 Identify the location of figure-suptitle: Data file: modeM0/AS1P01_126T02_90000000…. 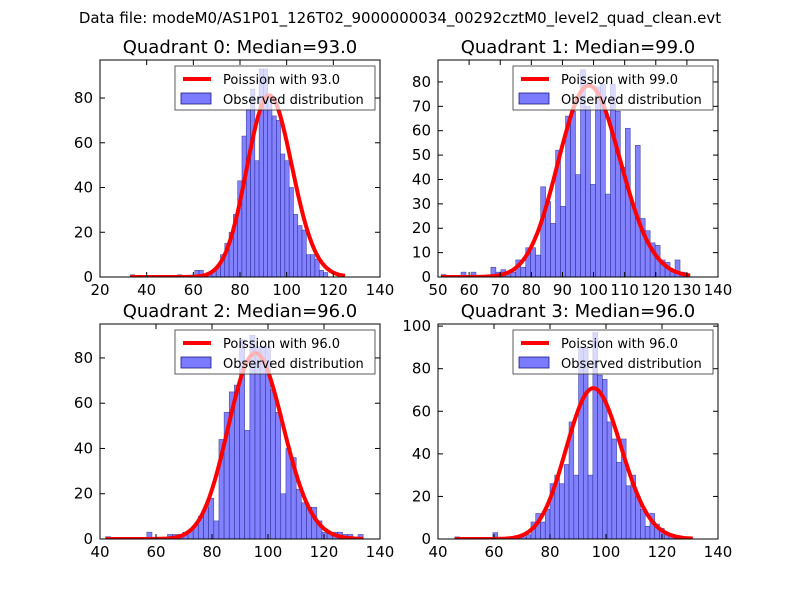
(400, 18).